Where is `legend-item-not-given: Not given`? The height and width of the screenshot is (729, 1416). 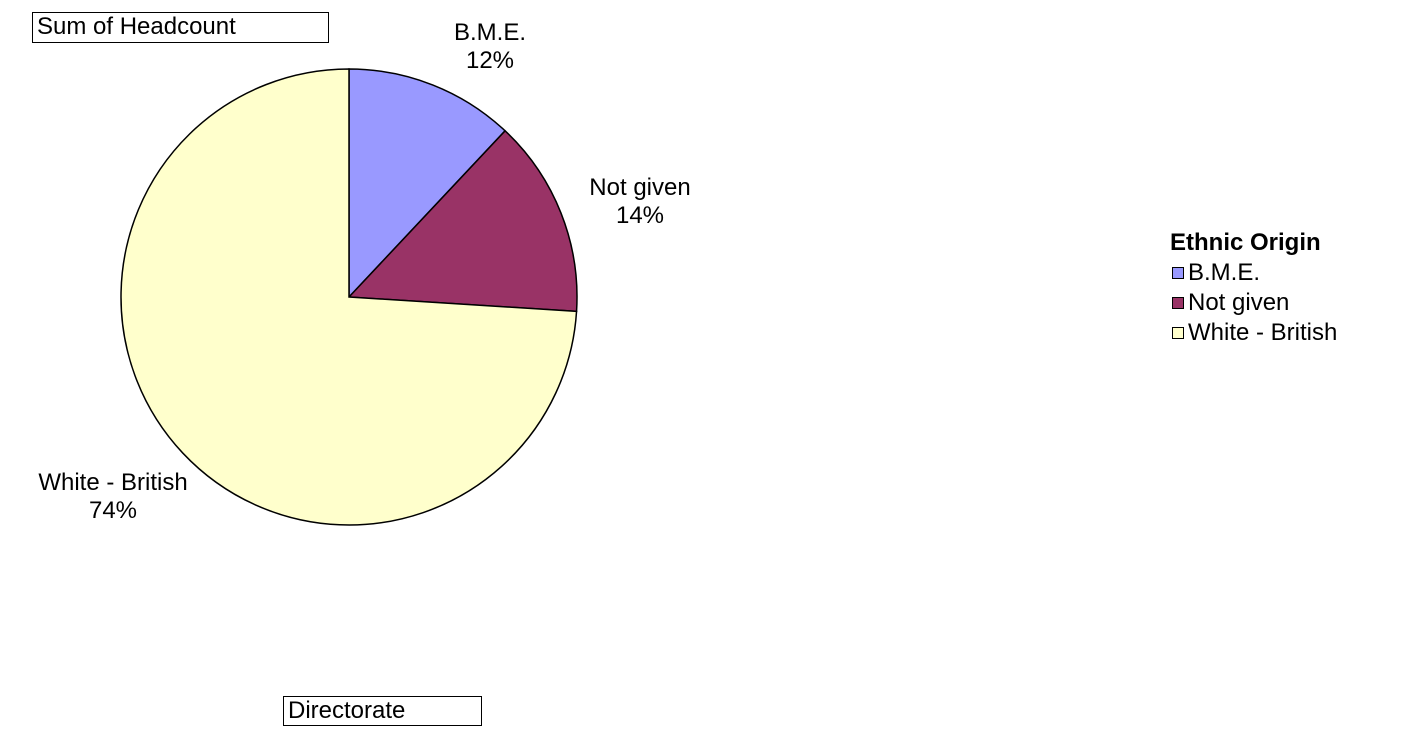
legend-item-not-given: Not given is located at coordinates (1253, 303).